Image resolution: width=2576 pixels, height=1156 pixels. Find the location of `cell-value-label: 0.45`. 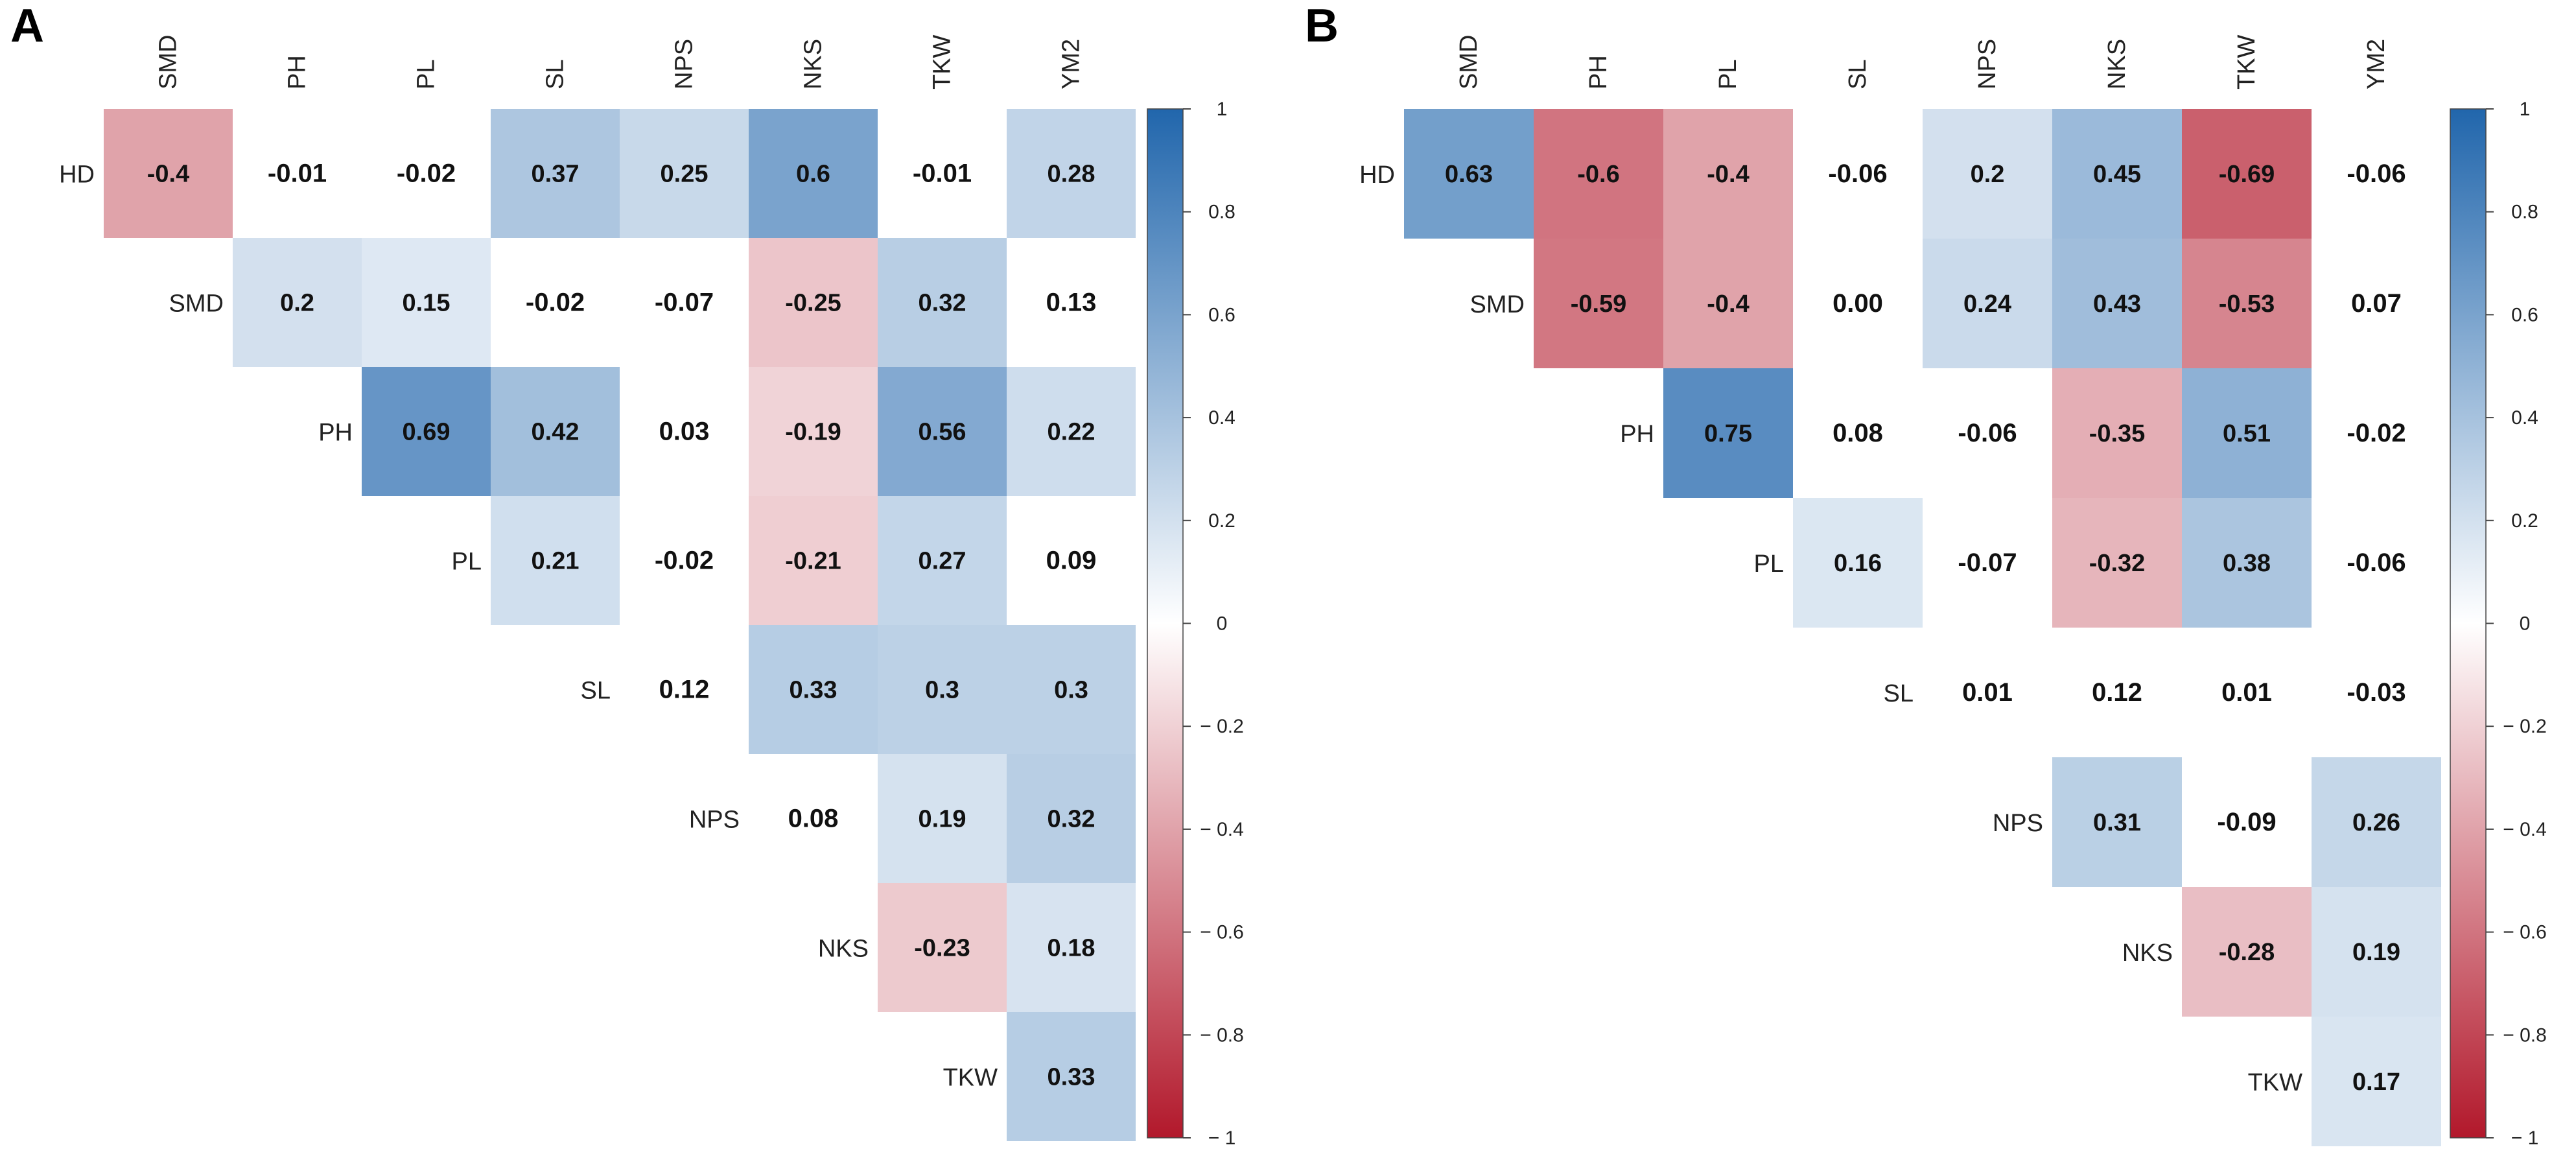

cell-value-label: 0.45 is located at coordinates (2117, 174).